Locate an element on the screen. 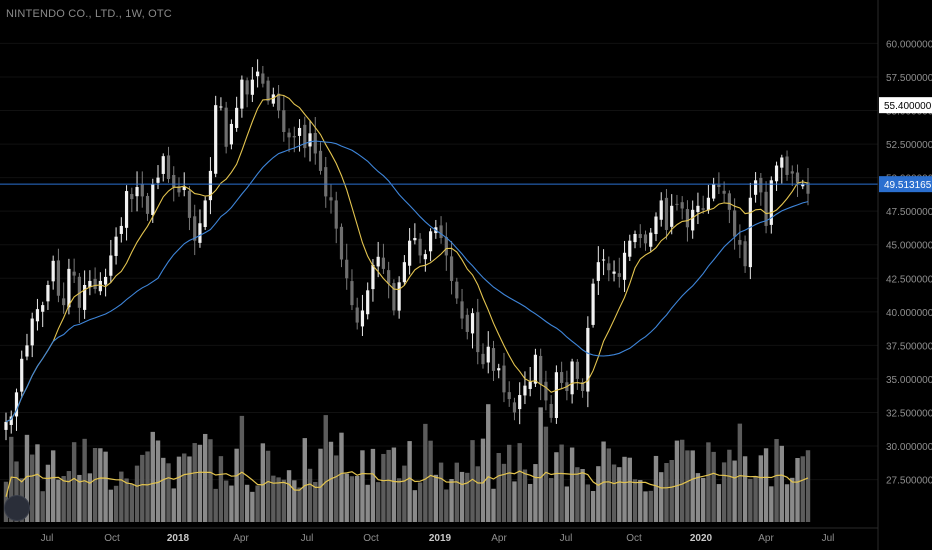 This screenshot has width=932, height=550. y-tick-label: 47.500000 is located at coordinates (909, 212).